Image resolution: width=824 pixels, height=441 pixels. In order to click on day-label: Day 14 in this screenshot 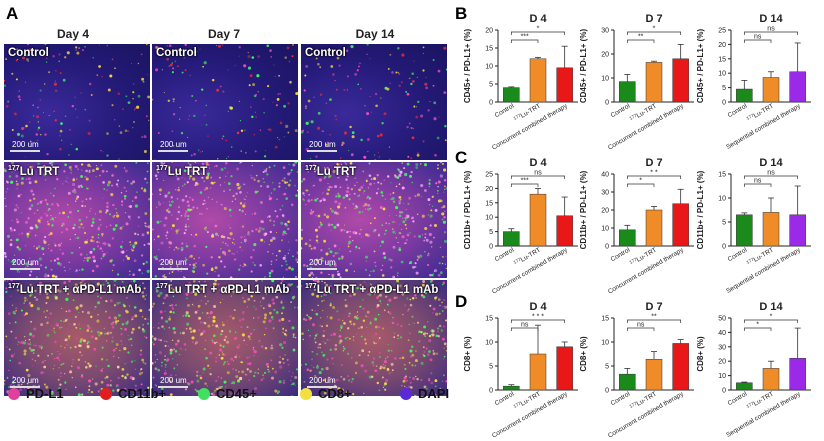, I will do `click(375, 34)`.